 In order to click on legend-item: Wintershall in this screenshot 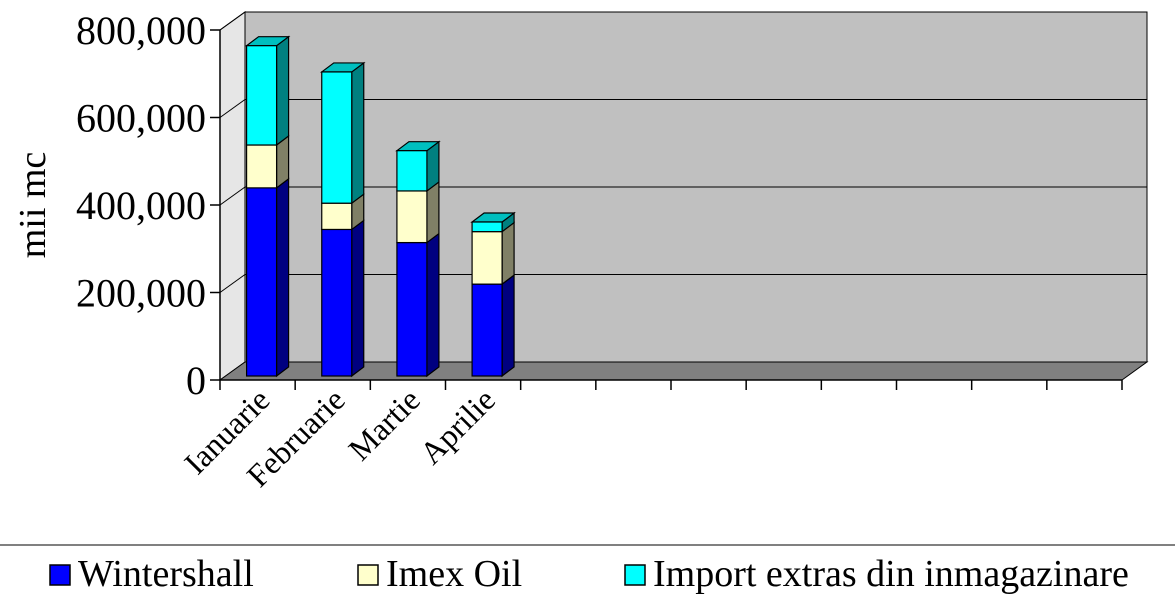, I will do `click(151, 574)`.